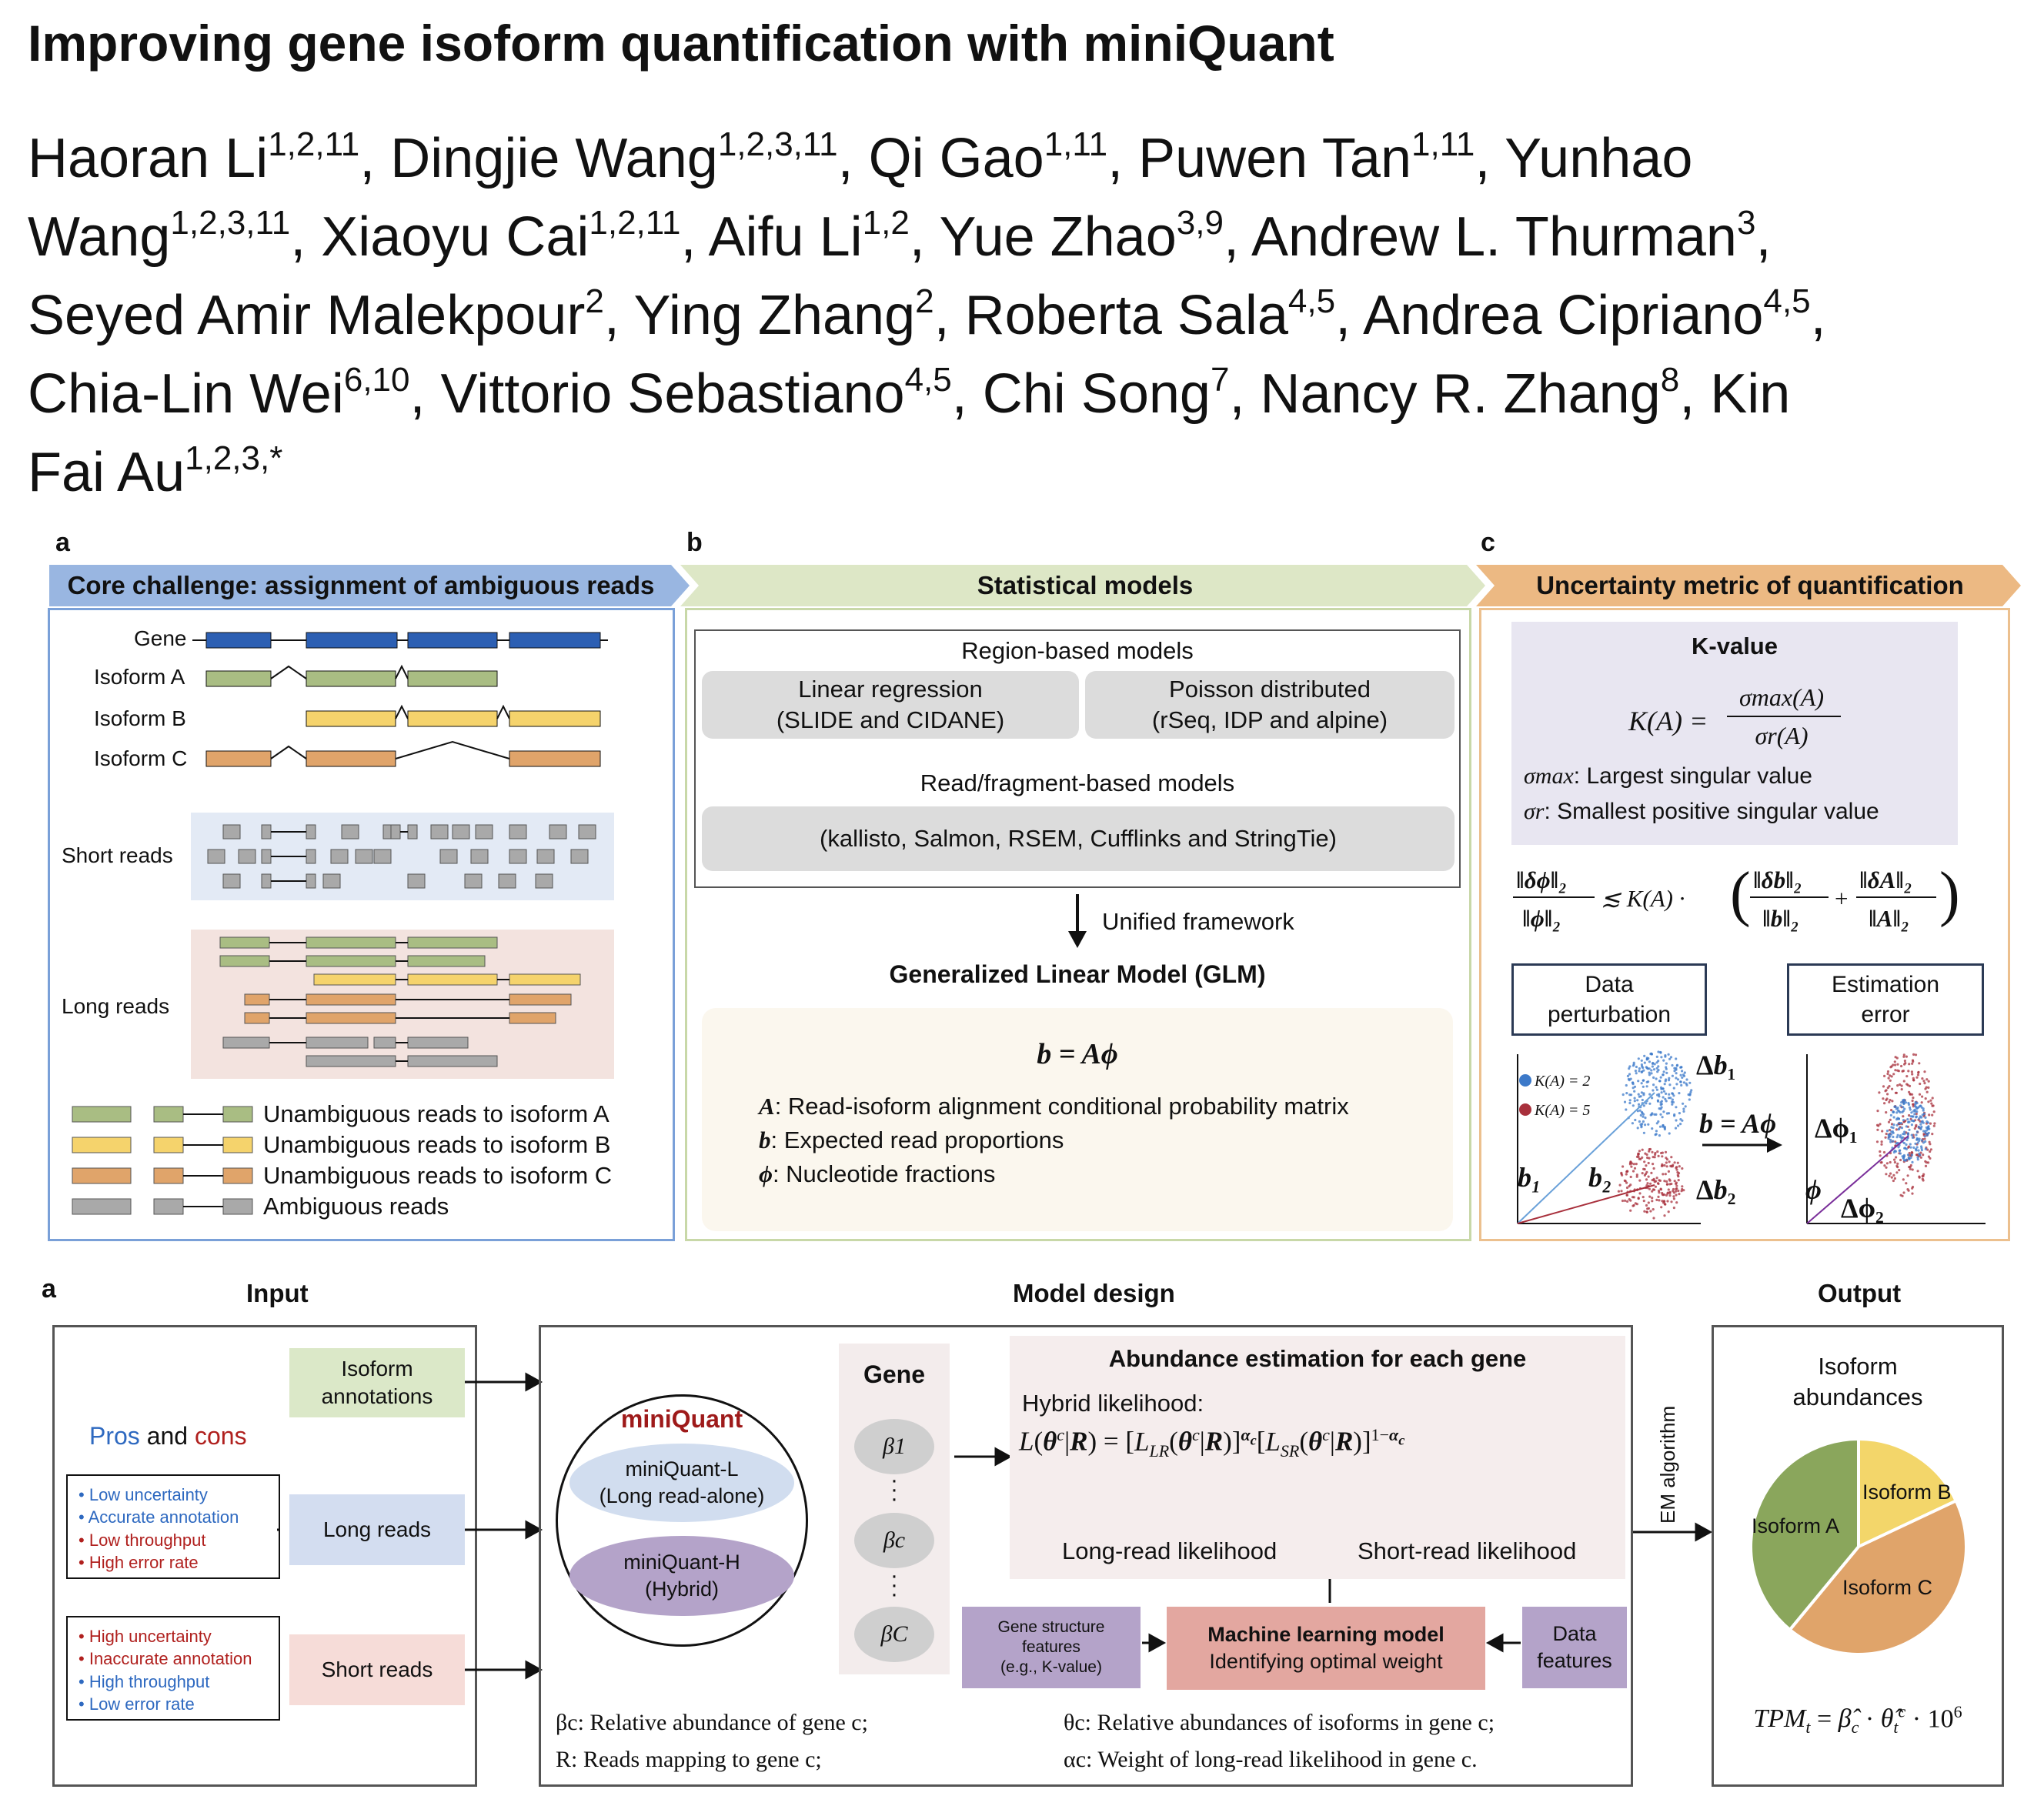  What do you see at coordinates (767, 1106) in the screenshot?
I see `def-a-symbol: A` at bounding box center [767, 1106].